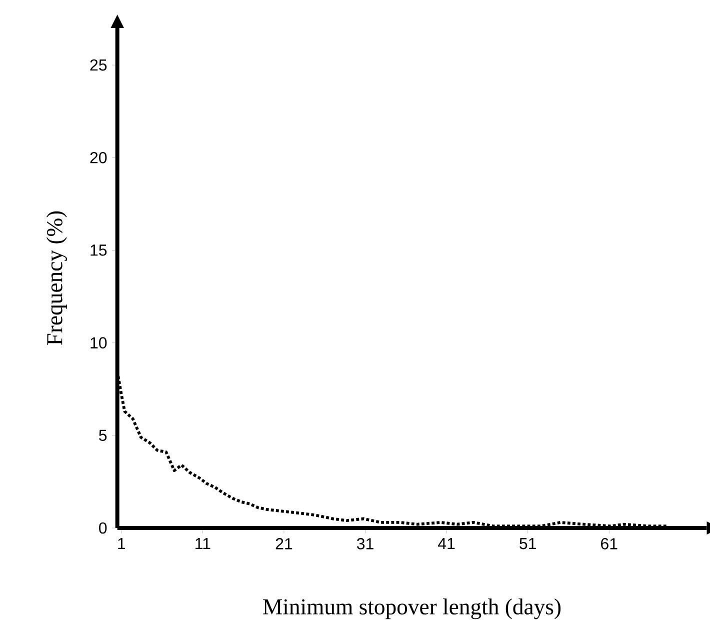  I want to click on x-tick-label: 11, so click(203, 544).